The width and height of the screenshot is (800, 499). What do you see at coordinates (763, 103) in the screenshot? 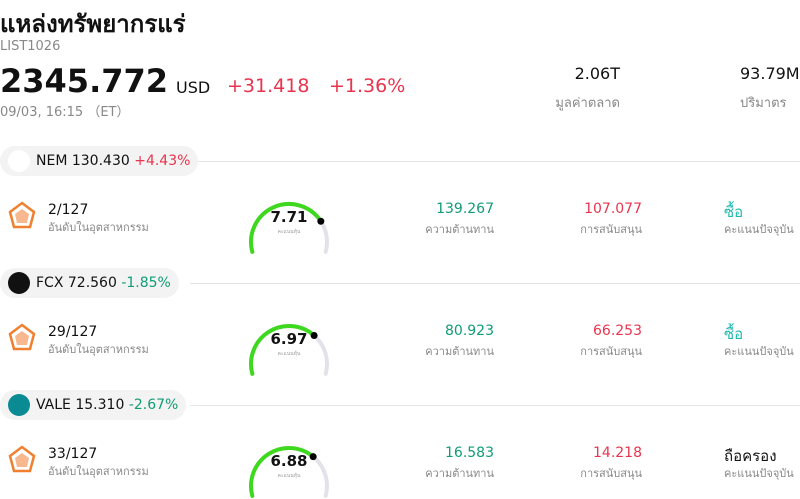
I see `stat-label: ปริมาตร` at bounding box center [763, 103].